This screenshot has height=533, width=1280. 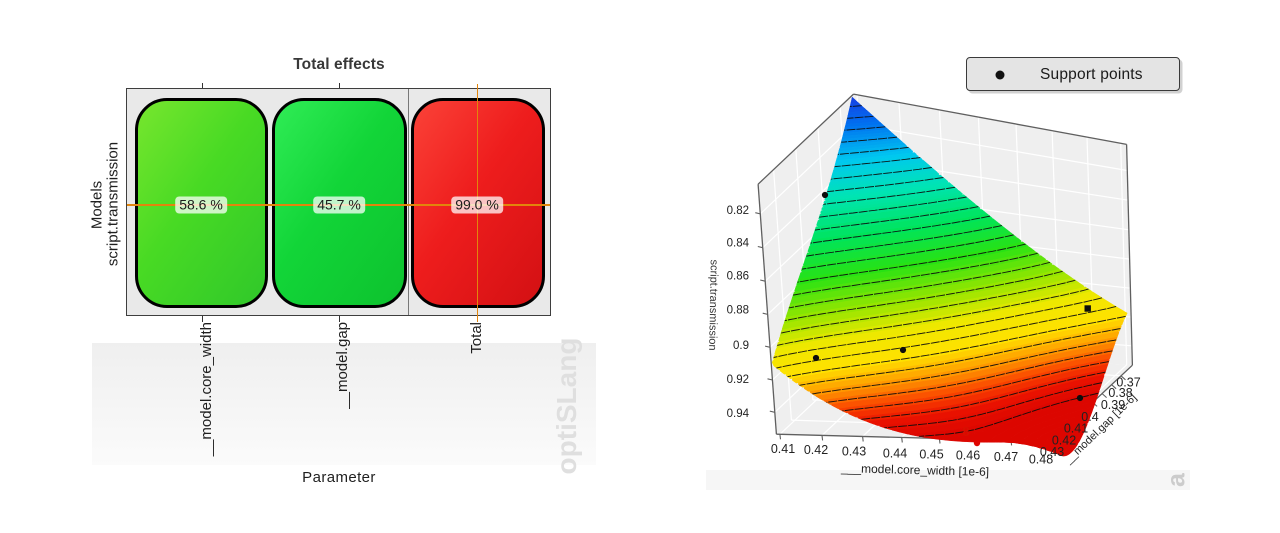 I want to click on svg-text: 0.46, so click(x=968, y=456).